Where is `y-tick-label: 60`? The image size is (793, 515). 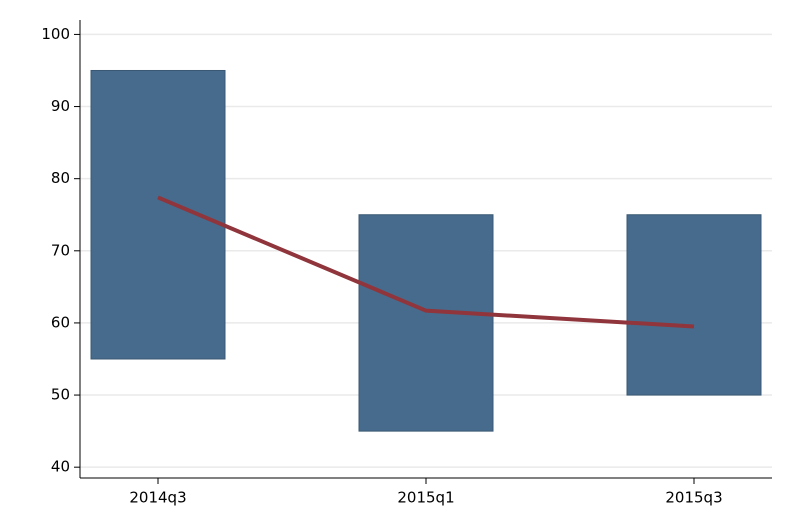
y-tick-label: 60 is located at coordinates (60, 322).